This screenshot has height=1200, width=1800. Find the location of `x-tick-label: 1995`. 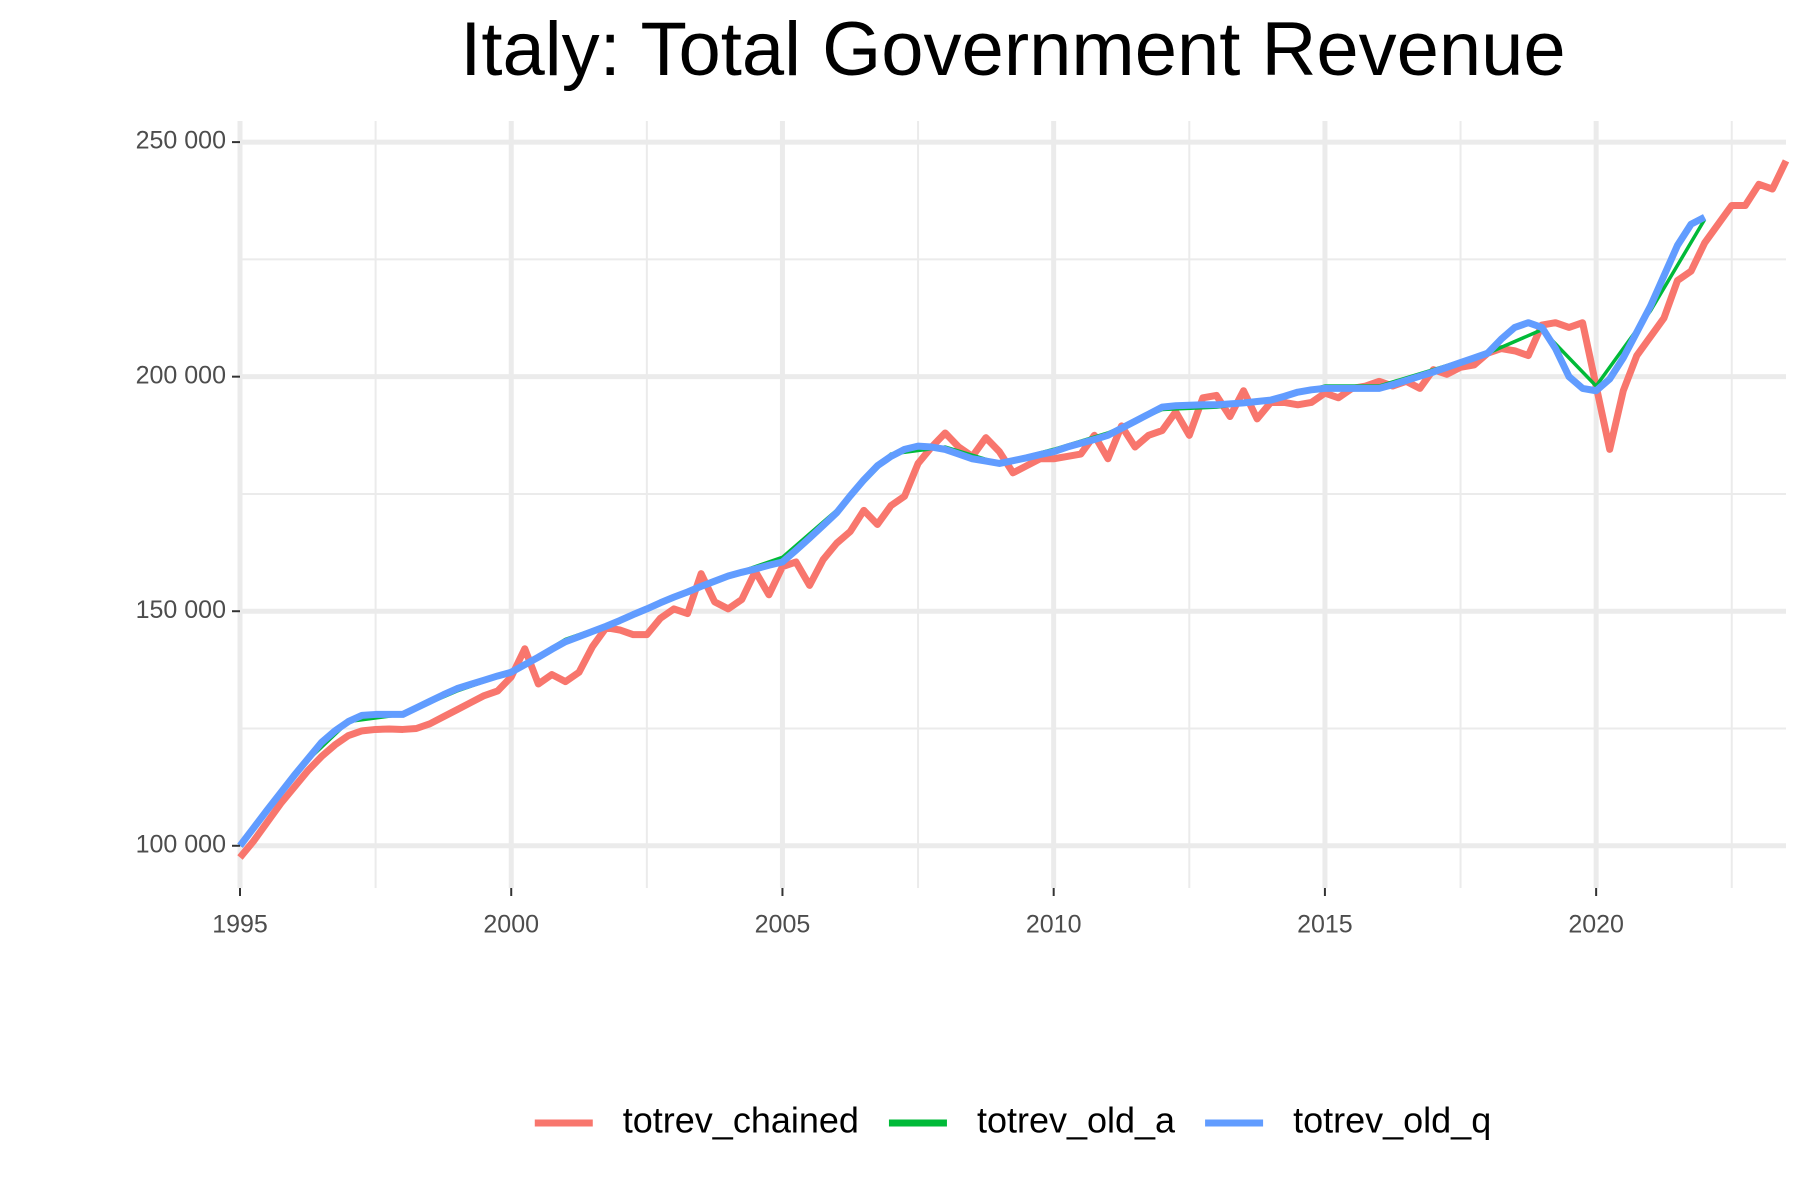

x-tick-label: 1995 is located at coordinates (240, 925).